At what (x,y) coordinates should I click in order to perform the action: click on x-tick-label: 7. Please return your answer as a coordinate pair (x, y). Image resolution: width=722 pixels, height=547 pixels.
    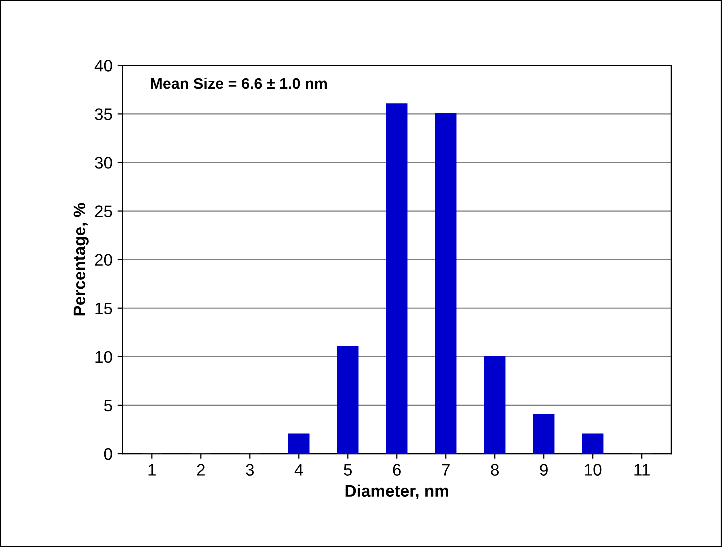
    Looking at the image, I should click on (446, 470).